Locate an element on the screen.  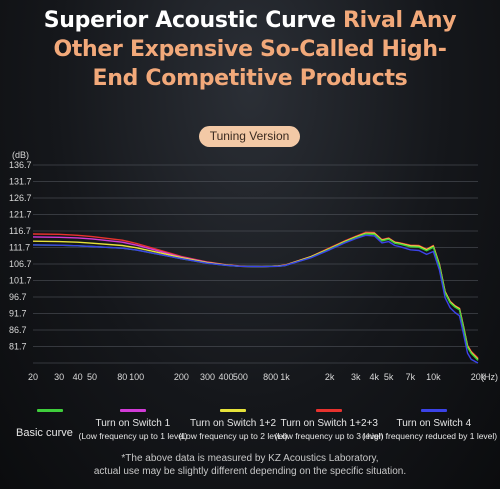
y-tick-label: 126.7 is located at coordinates (20, 198).